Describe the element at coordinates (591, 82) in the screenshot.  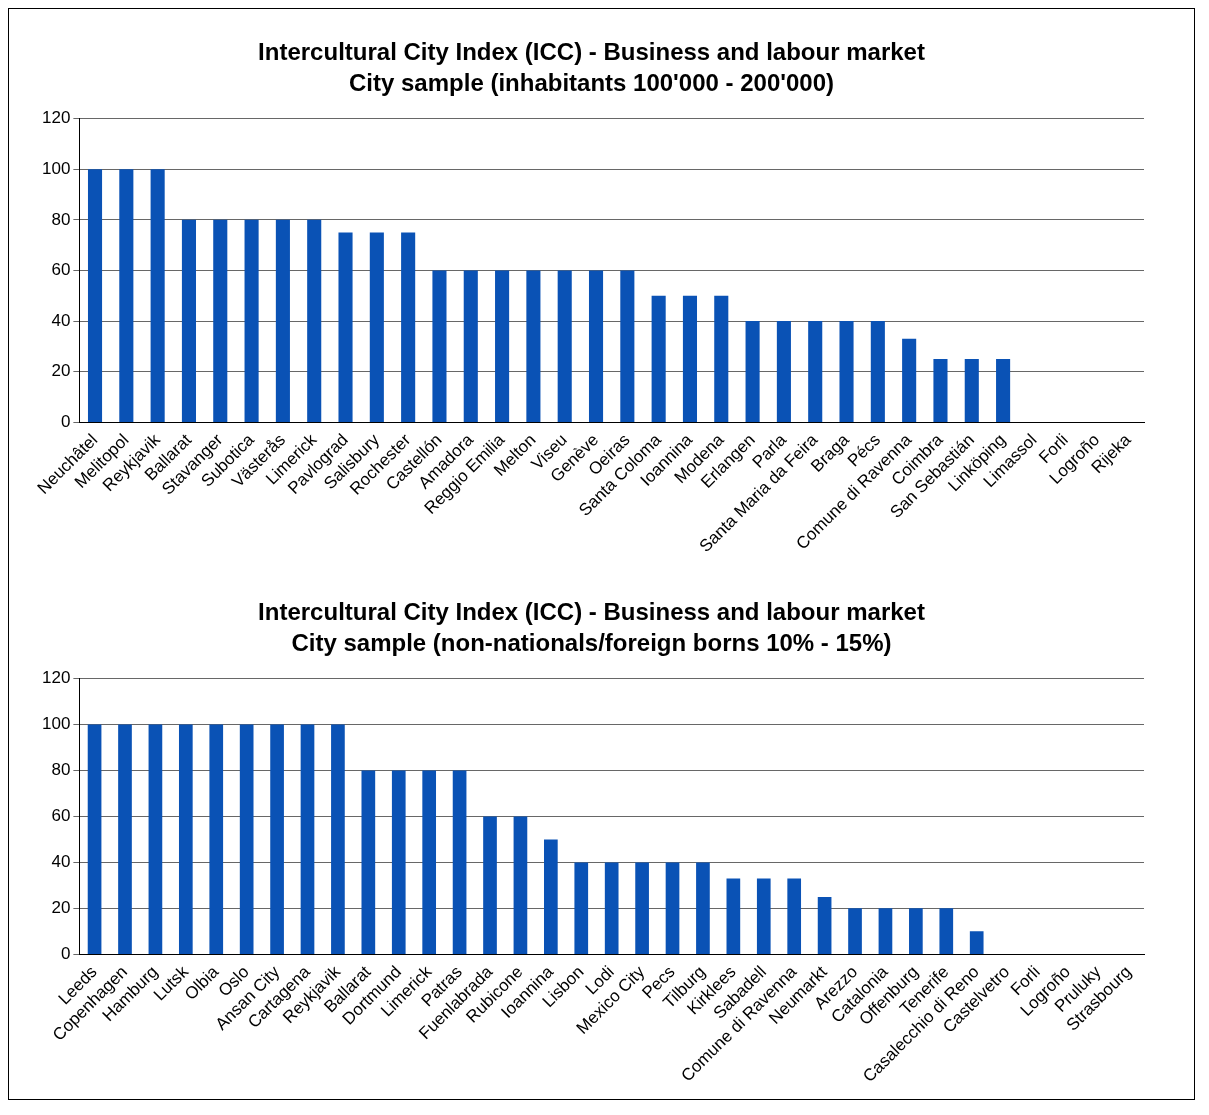
I see `chart-subtitle: City sample (inhabitants 100'000 - 200'000)` at that location.